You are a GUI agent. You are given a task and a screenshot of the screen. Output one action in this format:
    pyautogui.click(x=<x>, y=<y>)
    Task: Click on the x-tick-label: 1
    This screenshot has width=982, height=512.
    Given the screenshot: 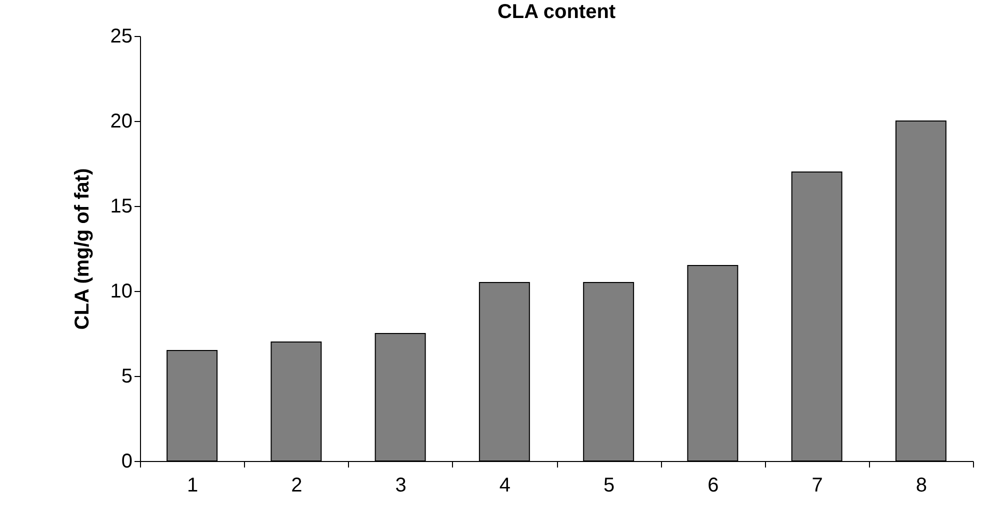 What is the action you would take?
    pyautogui.click(x=192, y=485)
    